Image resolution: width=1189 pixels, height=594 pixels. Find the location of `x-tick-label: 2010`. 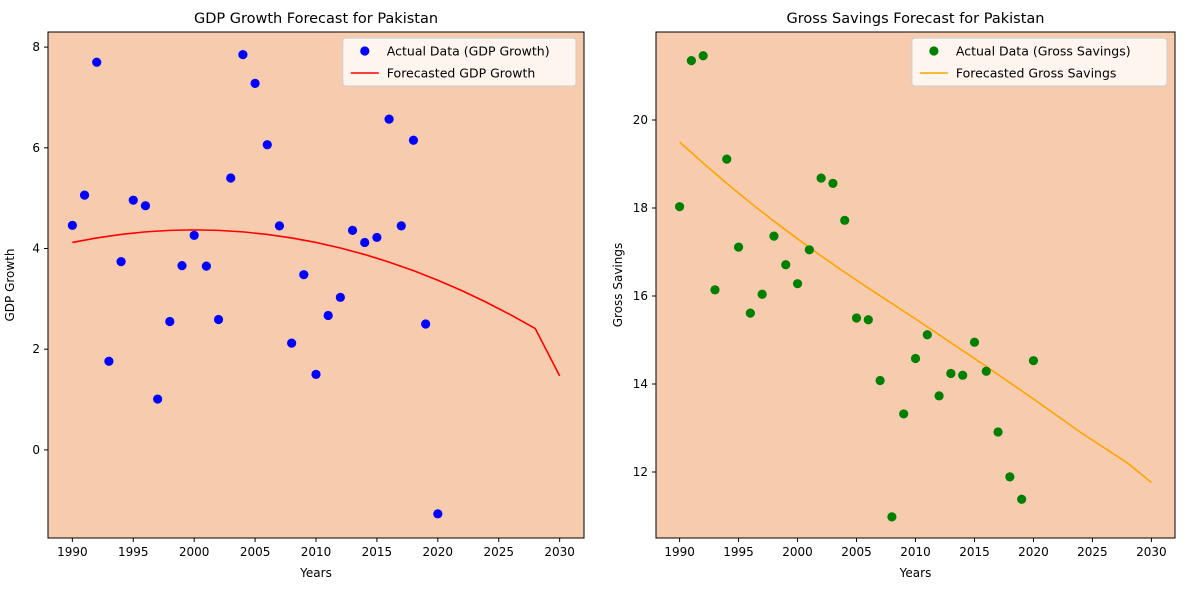

x-tick-label: 2010 is located at coordinates (915, 552).